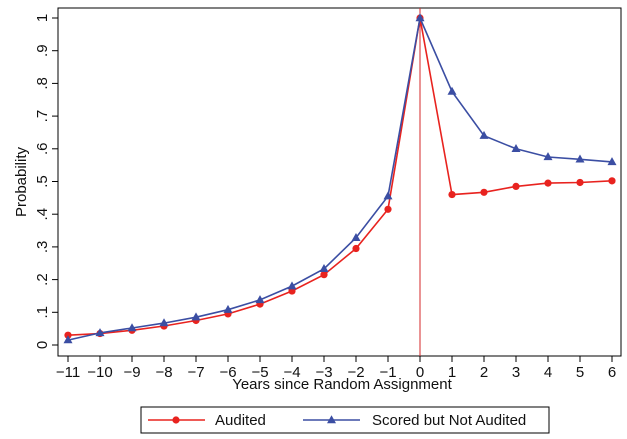  What do you see at coordinates (176, 420) in the screenshot?
I see `legend-swatch-marker-audited` at bounding box center [176, 420].